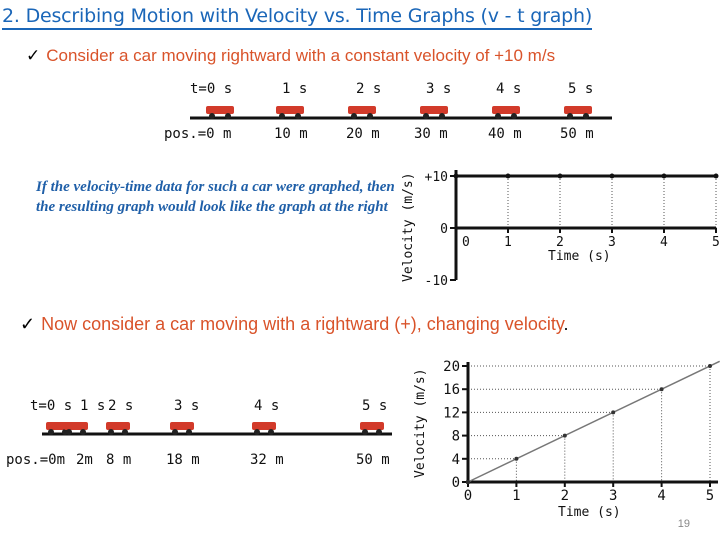 The height and width of the screenshot is (546, 728). Describe the element at coordinates (456, 460) in the screenshot. I see `y-tick-label: 4` at that location.